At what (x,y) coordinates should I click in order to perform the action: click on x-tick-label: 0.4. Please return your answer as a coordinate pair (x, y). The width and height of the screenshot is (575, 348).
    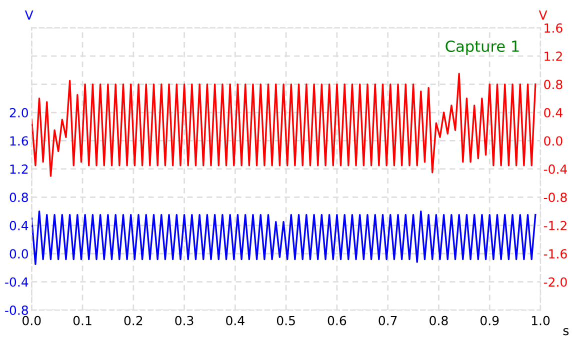
    Looking at the image, I should click on (235, 321).